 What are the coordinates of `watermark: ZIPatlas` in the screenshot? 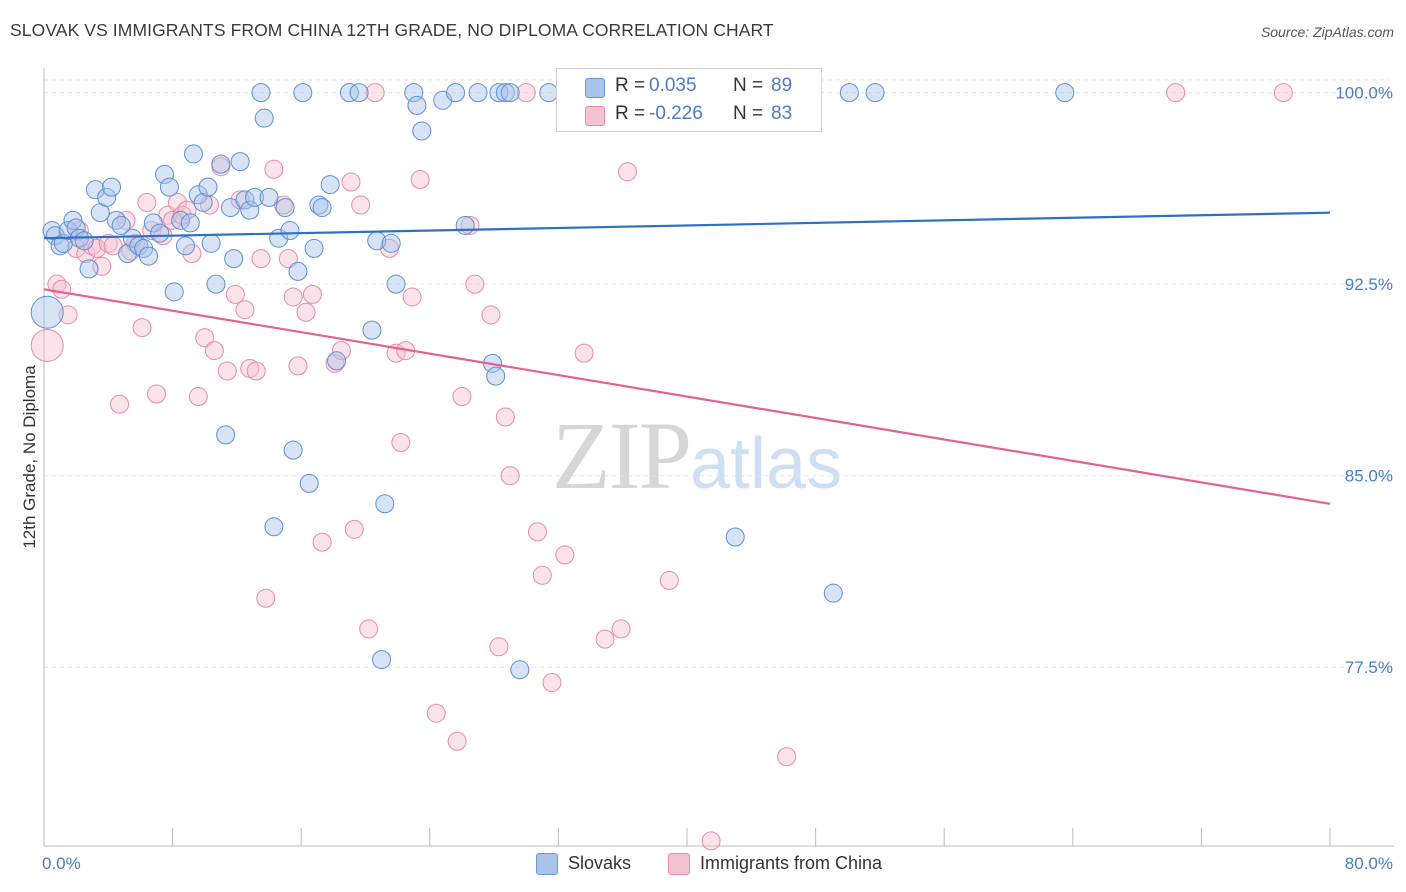 It's located at (697, 455).